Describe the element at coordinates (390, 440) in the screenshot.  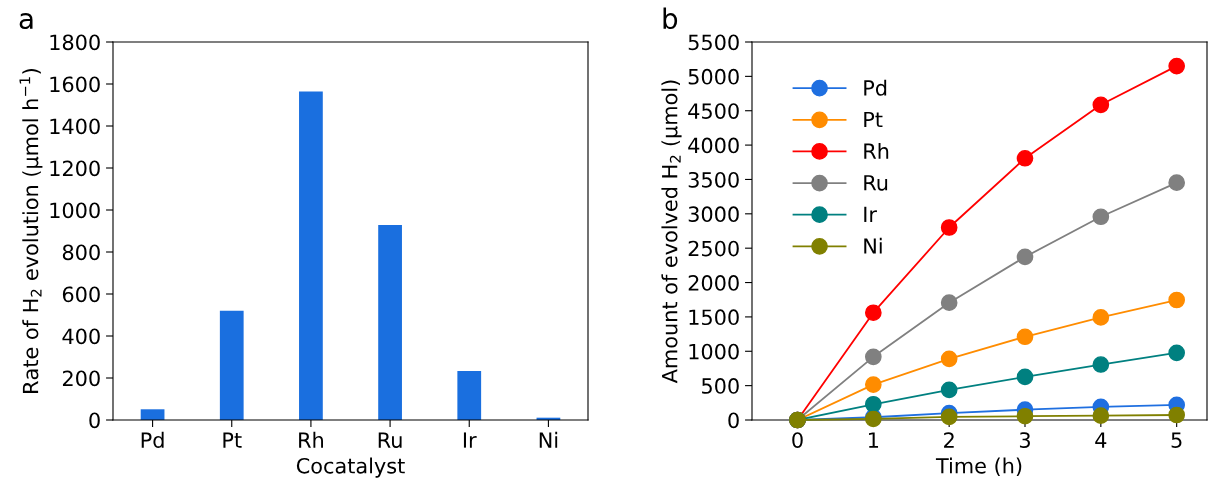
I see `x-tick-label: Ru` at that location.